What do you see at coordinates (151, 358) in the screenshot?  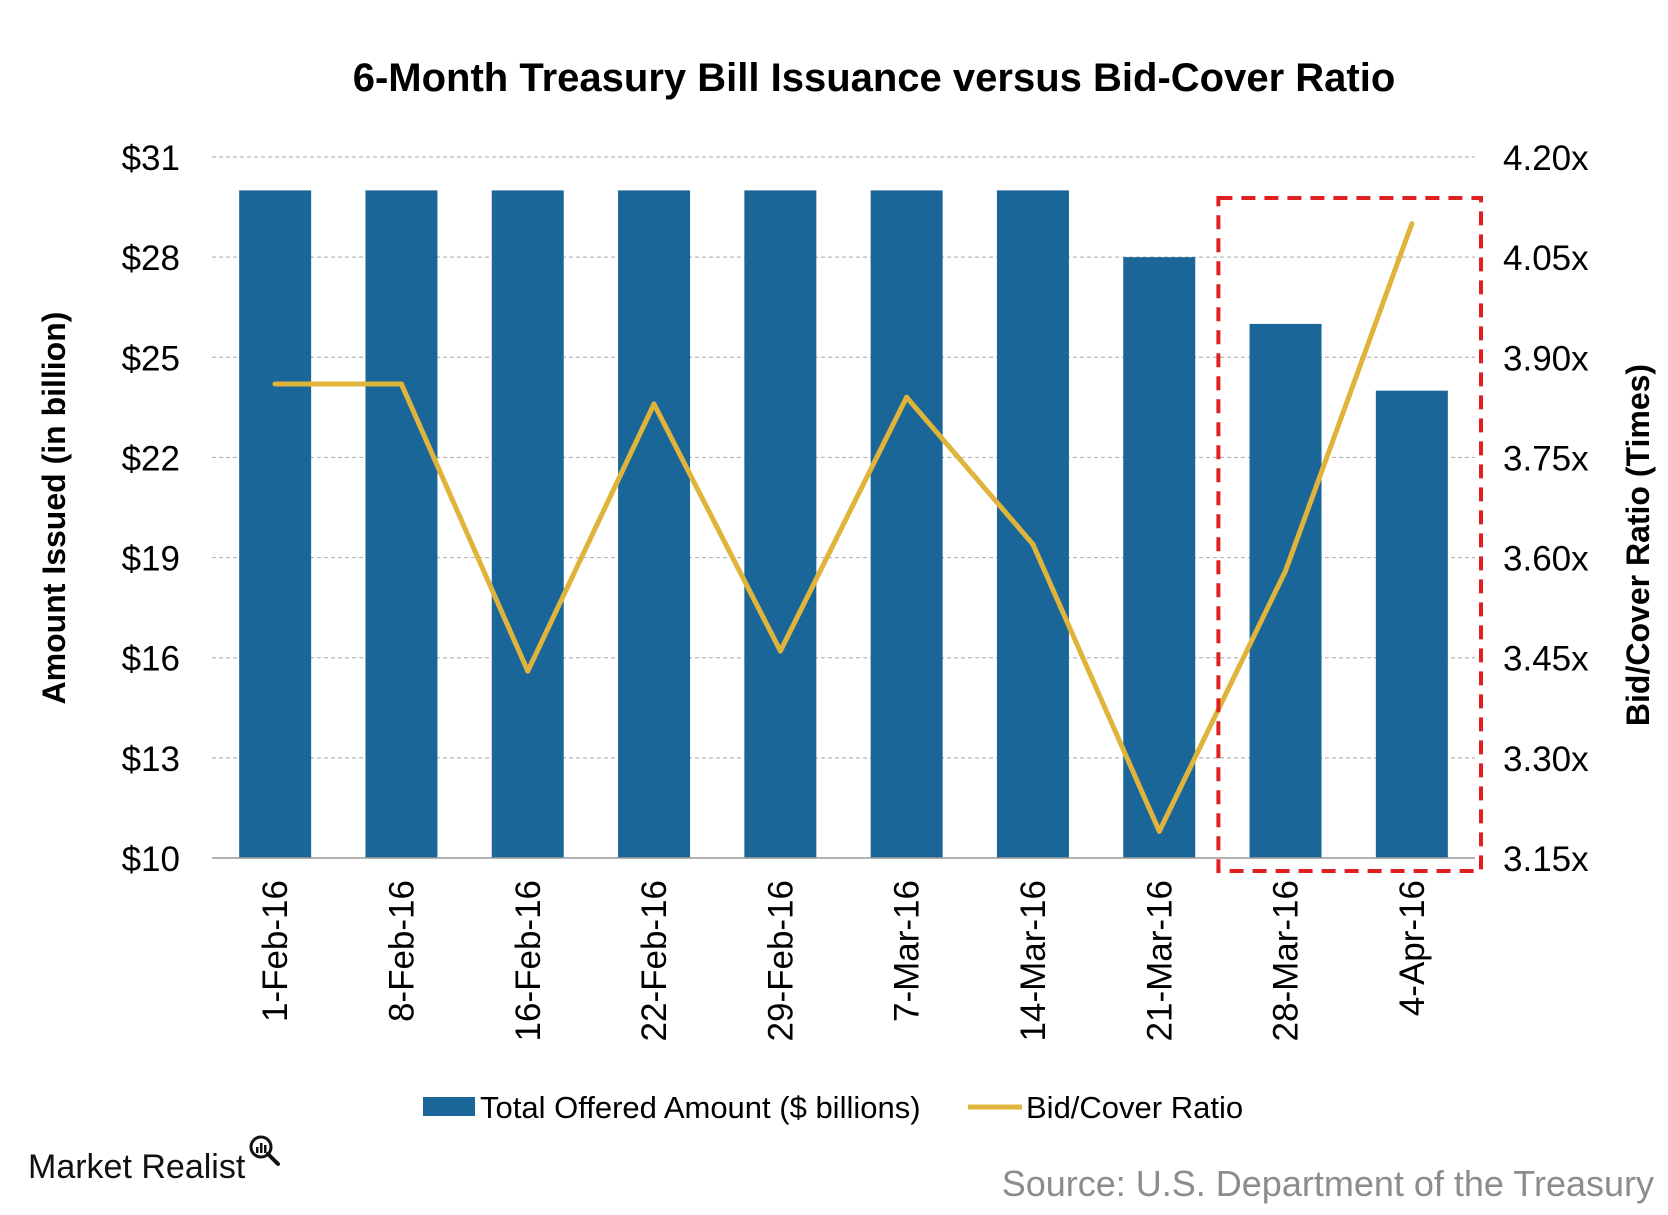 I see `y-left-tick-label: $25` at bounding box center [151, 358].